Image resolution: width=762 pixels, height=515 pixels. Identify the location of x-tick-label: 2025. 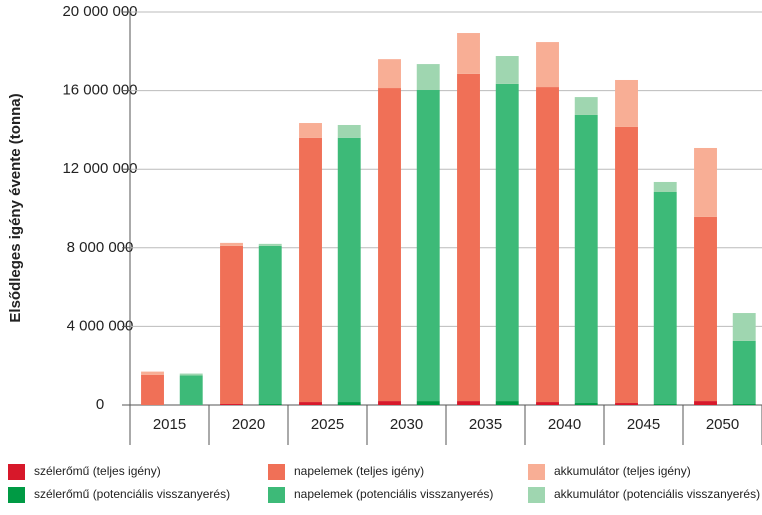
(327, 424).